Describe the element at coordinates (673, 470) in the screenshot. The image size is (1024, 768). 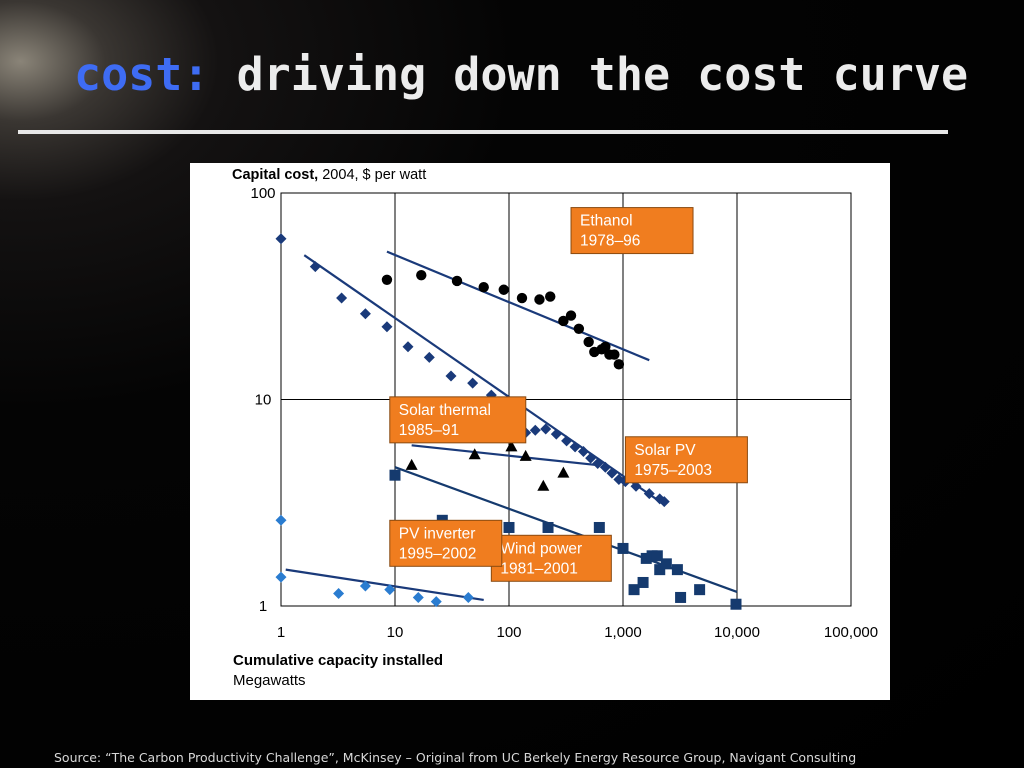
I see `solar-pv-label-text: 1975–2003` at that location.